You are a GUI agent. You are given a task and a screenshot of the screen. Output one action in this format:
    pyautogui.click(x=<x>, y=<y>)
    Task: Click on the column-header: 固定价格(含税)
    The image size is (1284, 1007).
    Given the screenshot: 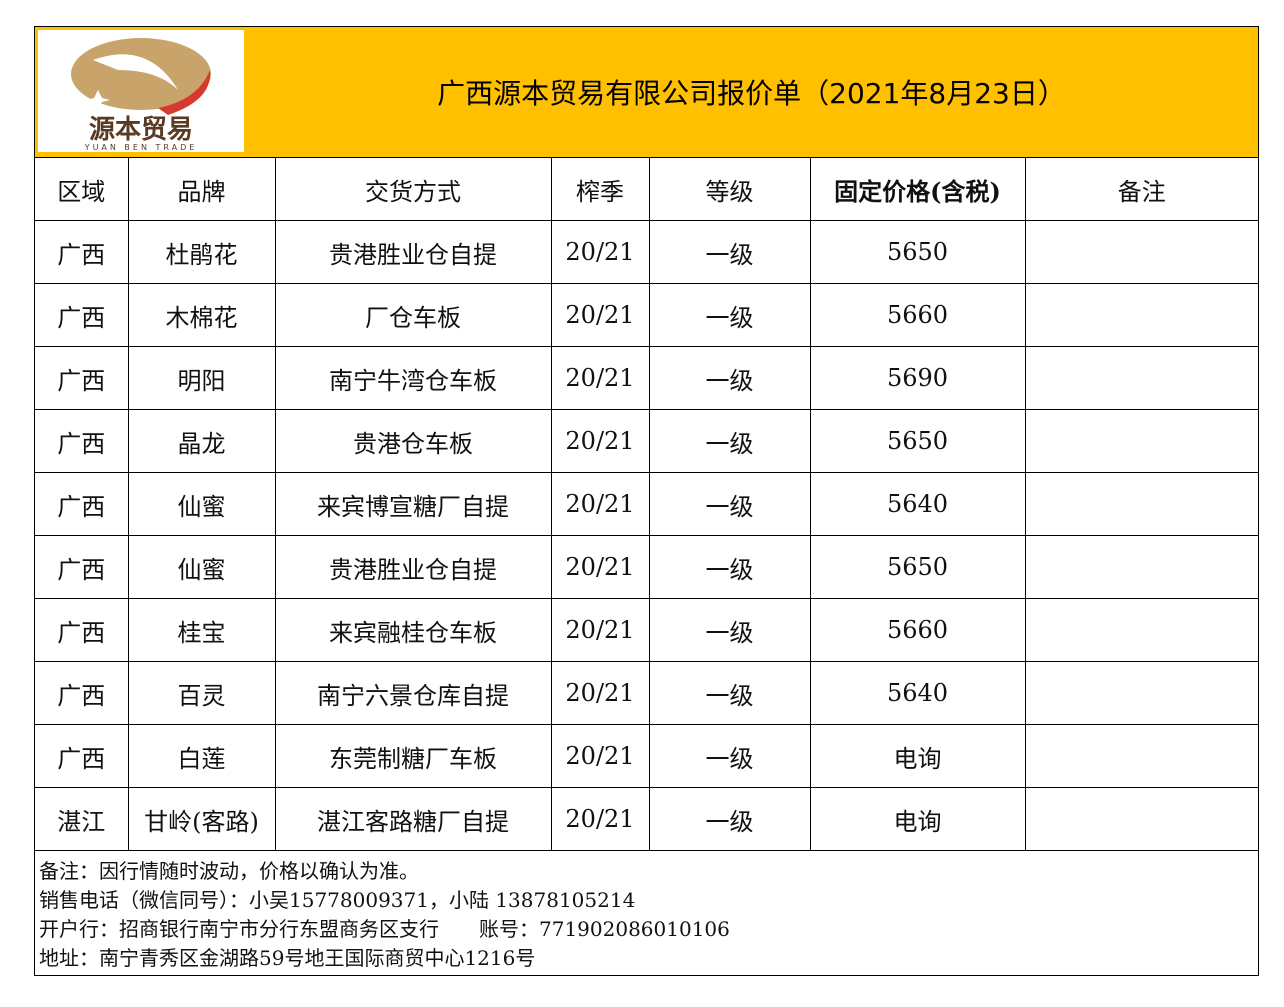 What is the action you would take?
    pyautogui.click(x=917, y=189)
    